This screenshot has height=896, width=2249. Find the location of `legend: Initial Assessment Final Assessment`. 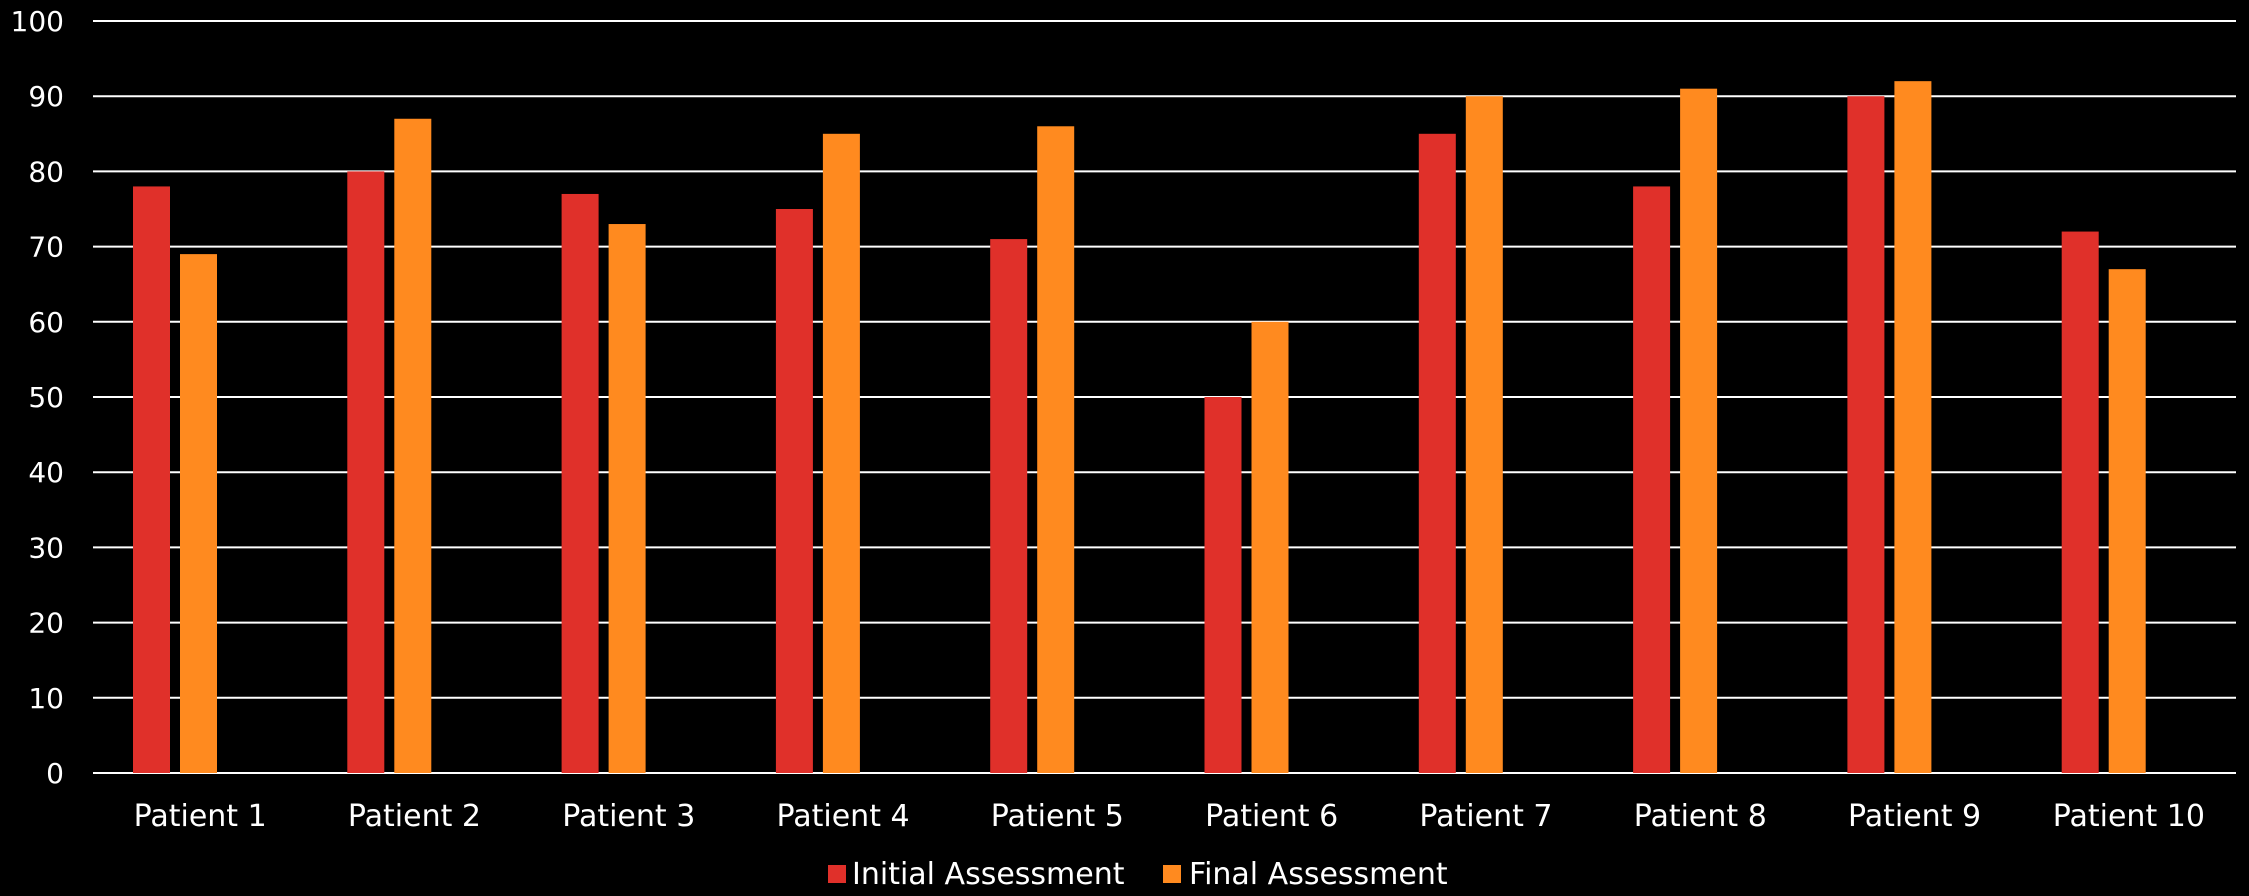

legend: Initial Assessment Final Assessment is located at coordinates (1138, 874).